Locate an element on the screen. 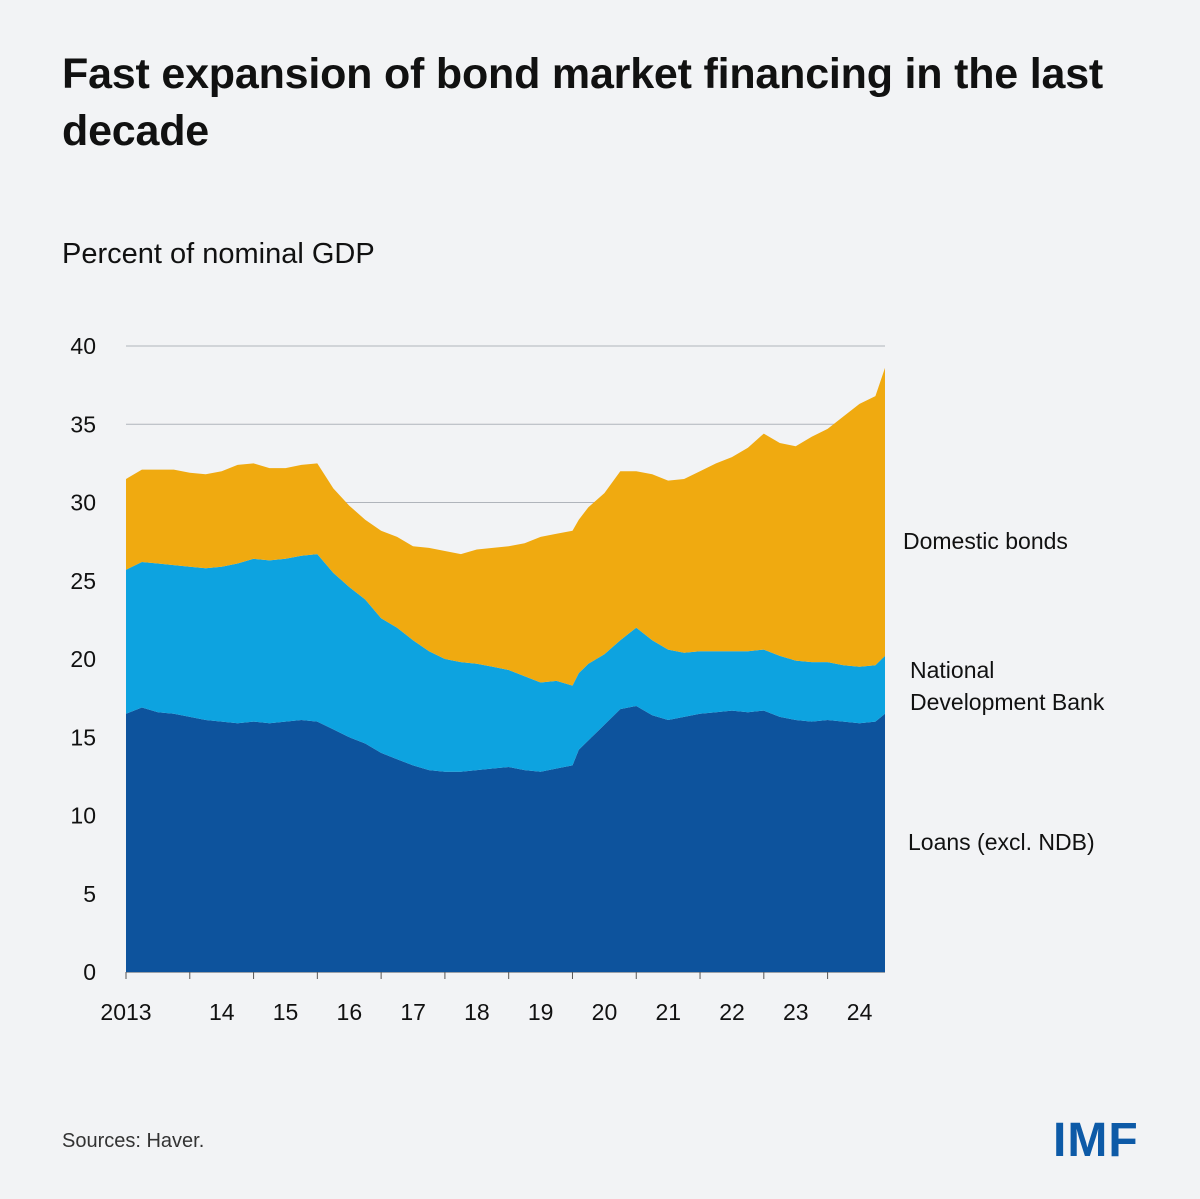 The image size is (1200, 1199). x-tick-label: 24 is located at coordinates (860, 1012).